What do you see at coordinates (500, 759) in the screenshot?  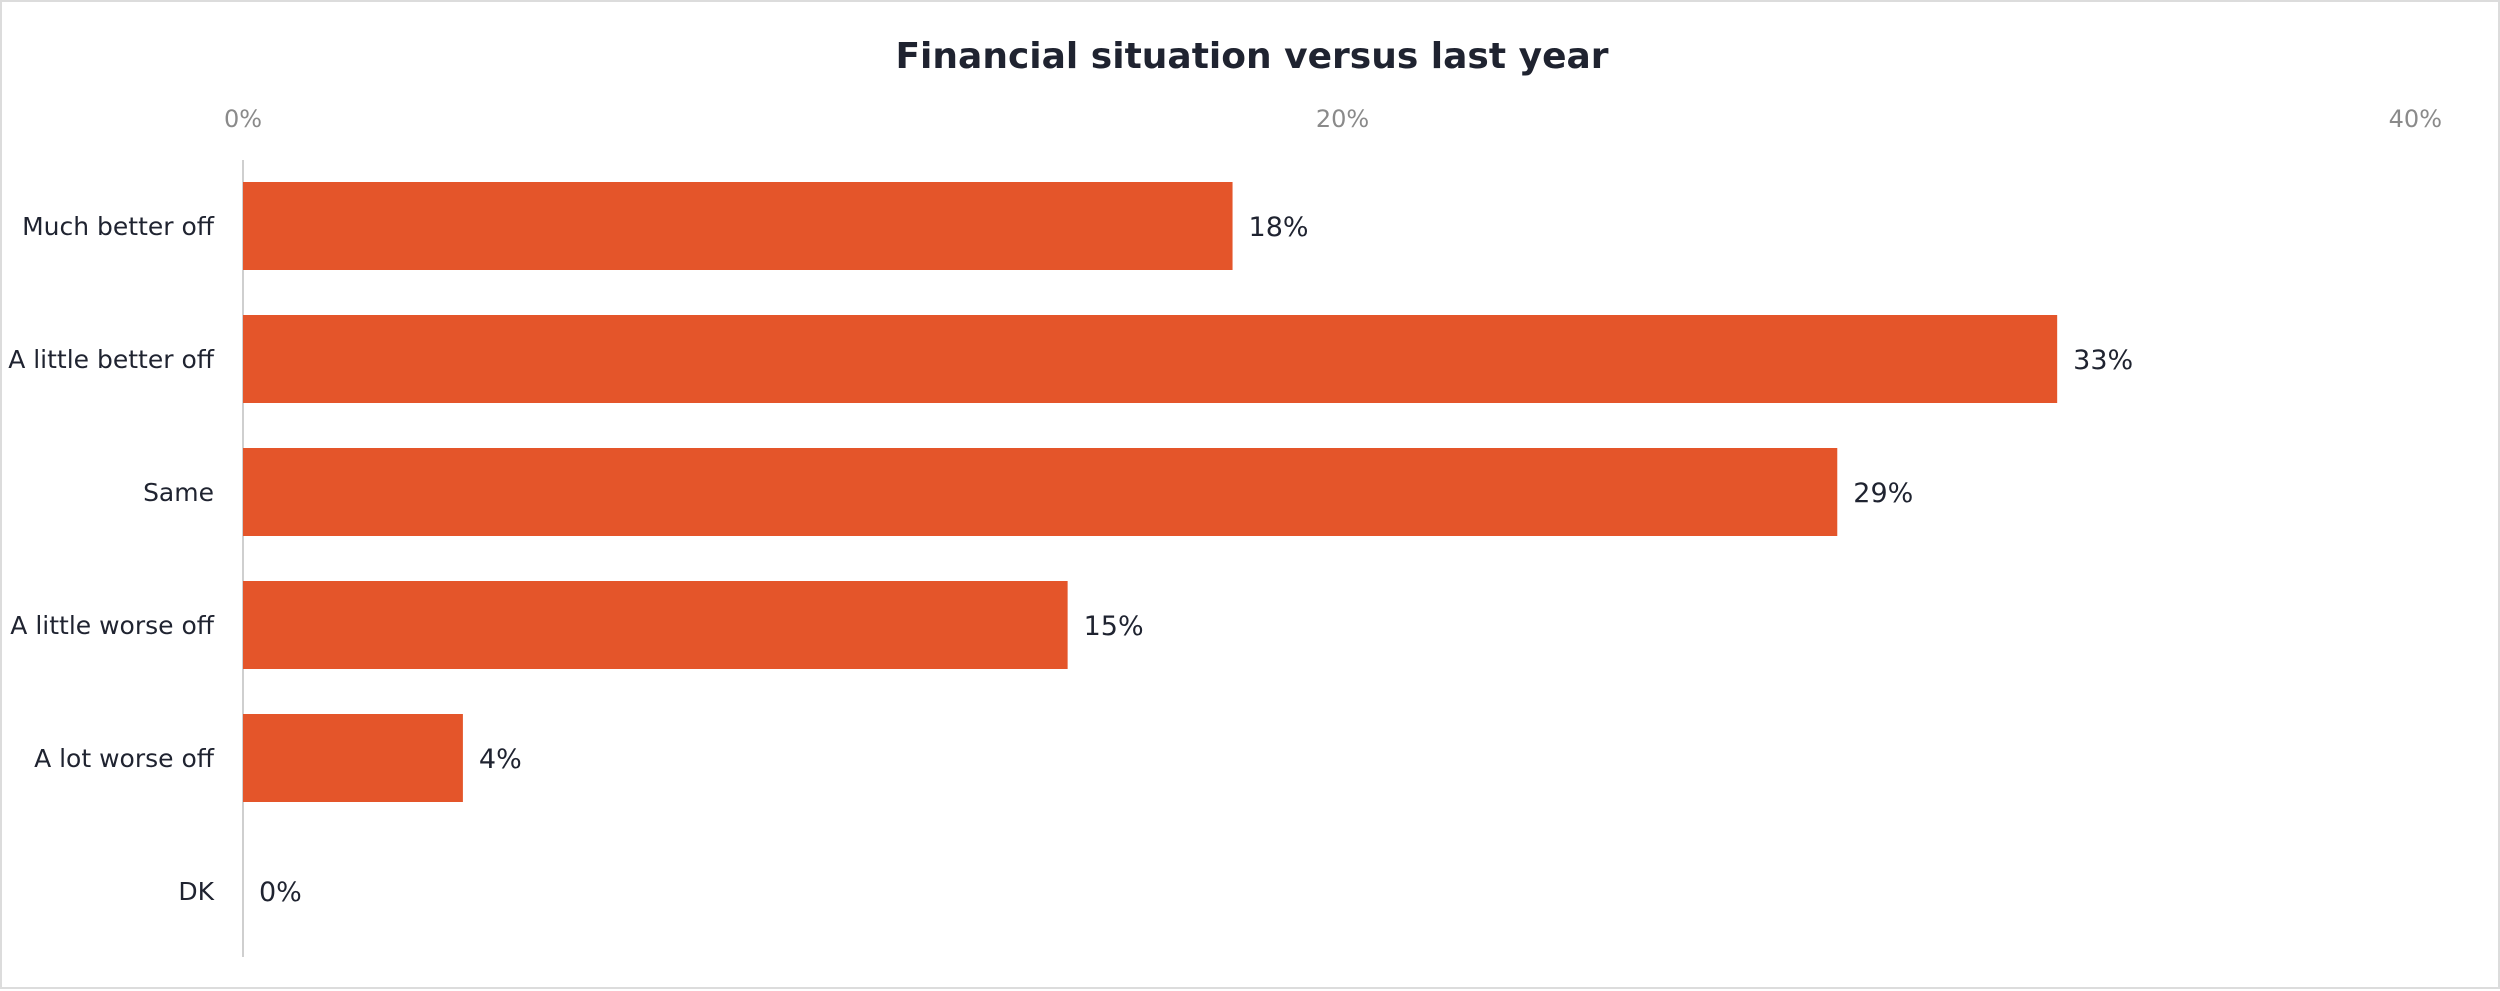 I see `value-label: 4%` at bounding box center [500, 759].